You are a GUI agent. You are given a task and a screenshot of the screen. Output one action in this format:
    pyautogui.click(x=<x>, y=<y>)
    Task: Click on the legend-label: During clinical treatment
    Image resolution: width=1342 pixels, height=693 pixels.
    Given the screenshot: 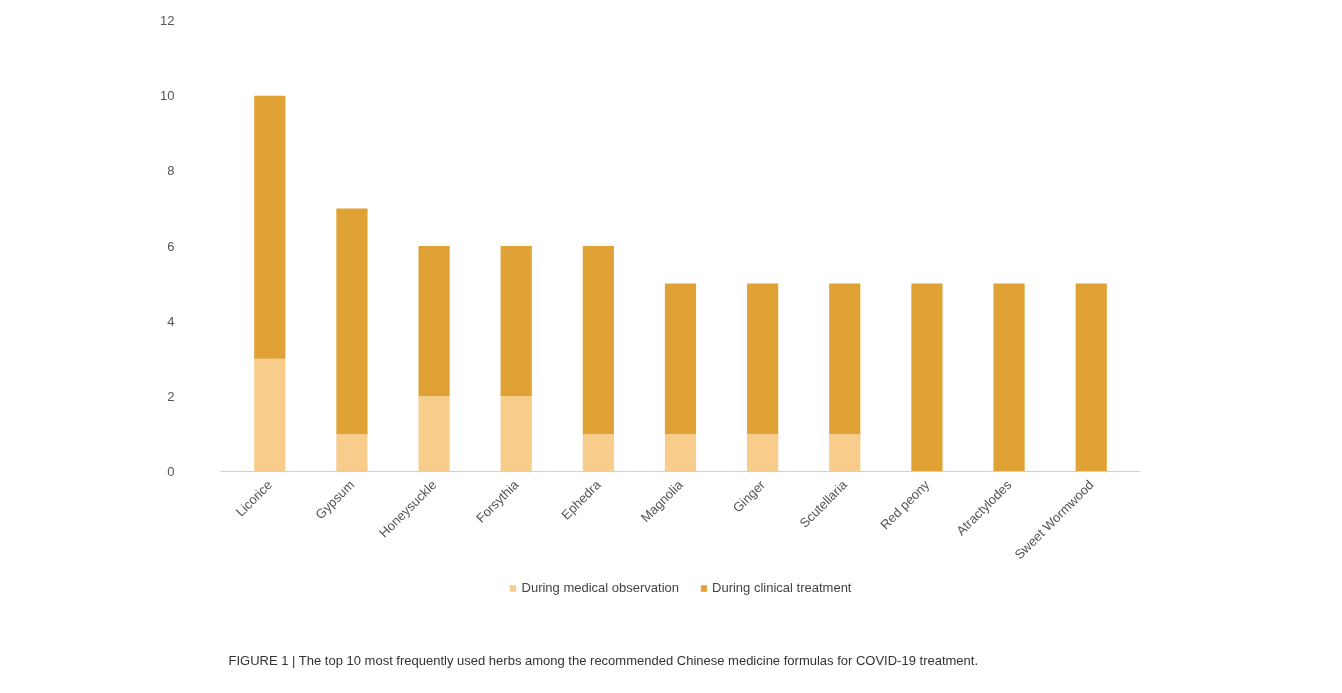 What is the action you would take?
    pyautogui.click(x=782, y=587)
    